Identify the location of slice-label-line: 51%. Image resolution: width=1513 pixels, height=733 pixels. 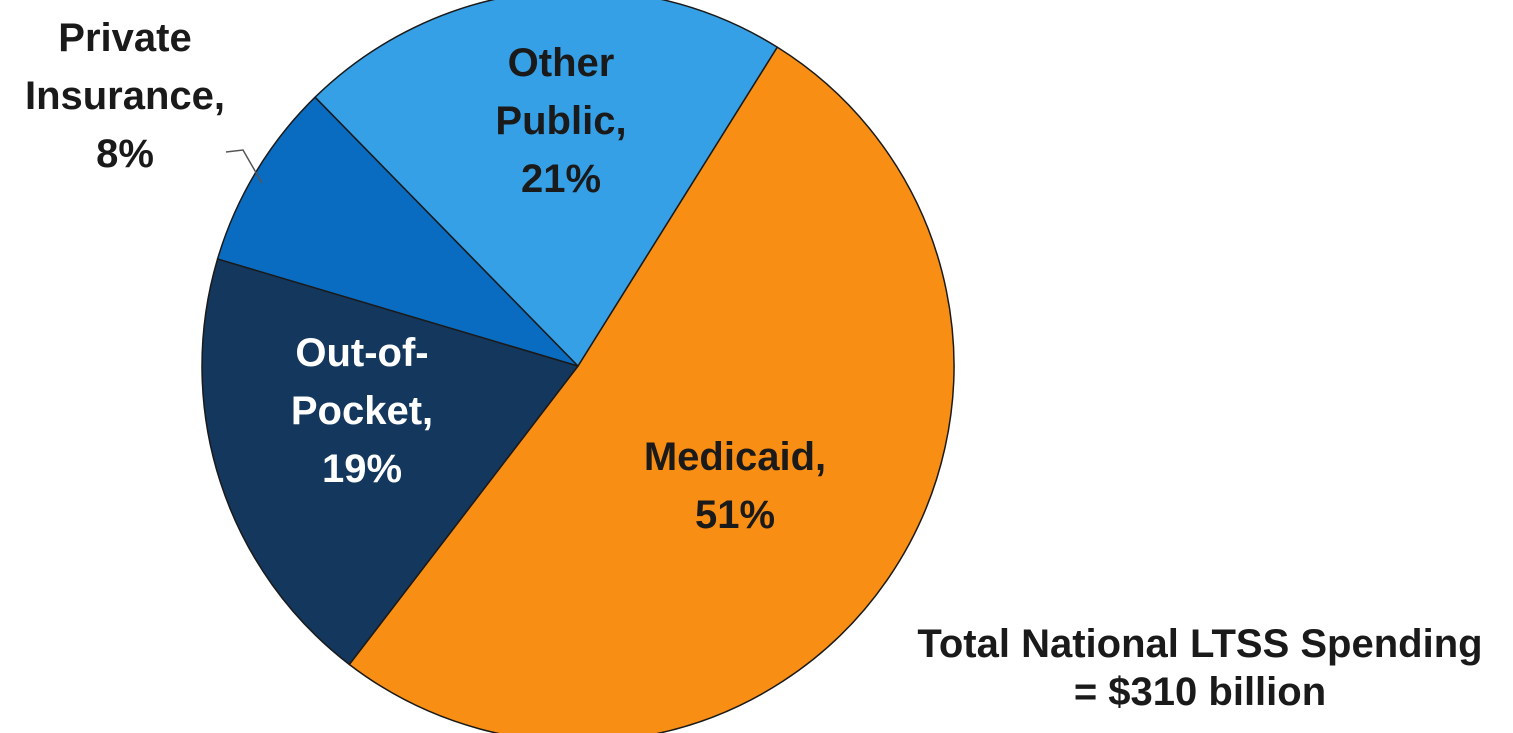
(735, 515).